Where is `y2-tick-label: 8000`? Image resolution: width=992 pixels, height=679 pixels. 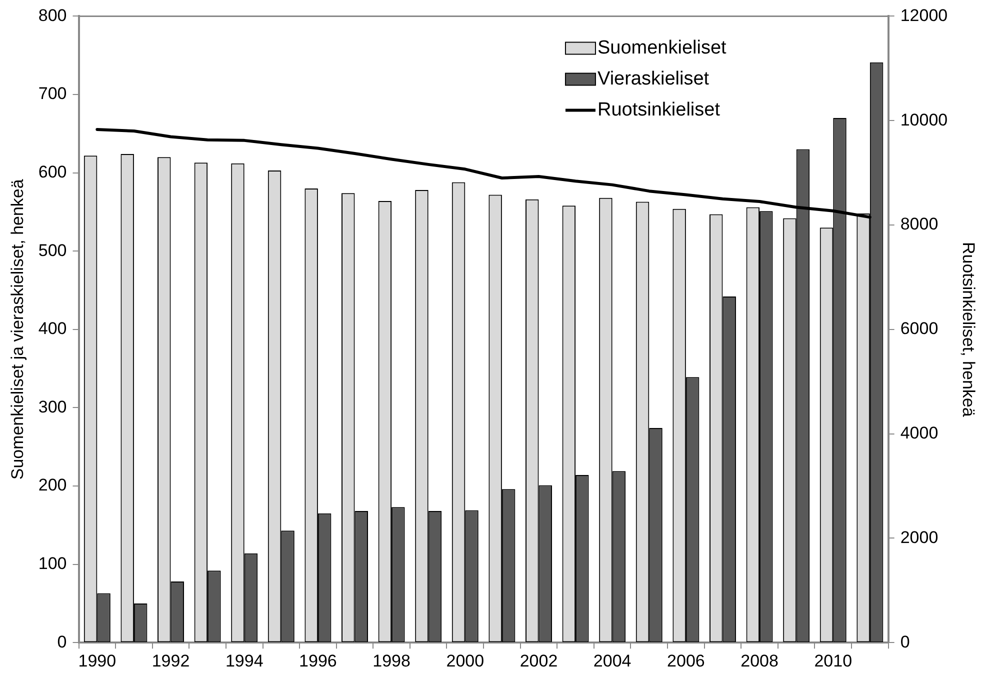 y2-tick-label: 8000 is located at coordinates (919, 224).